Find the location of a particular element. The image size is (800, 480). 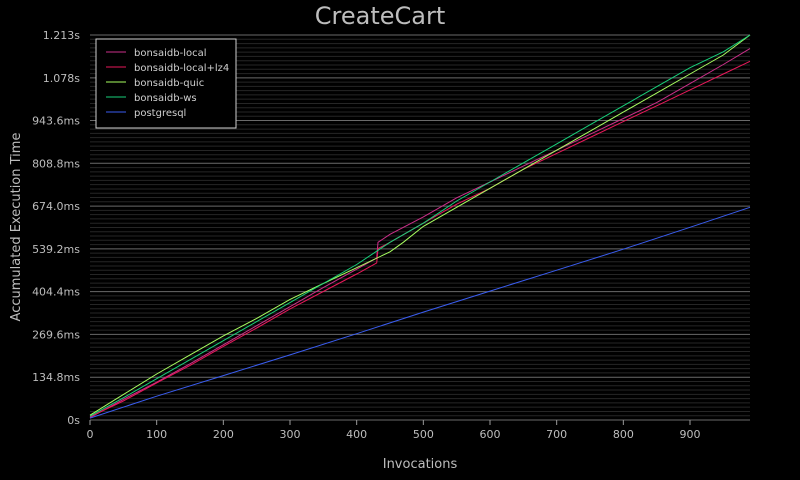

legend-label: postgresql is located at coordinates (160, 113).